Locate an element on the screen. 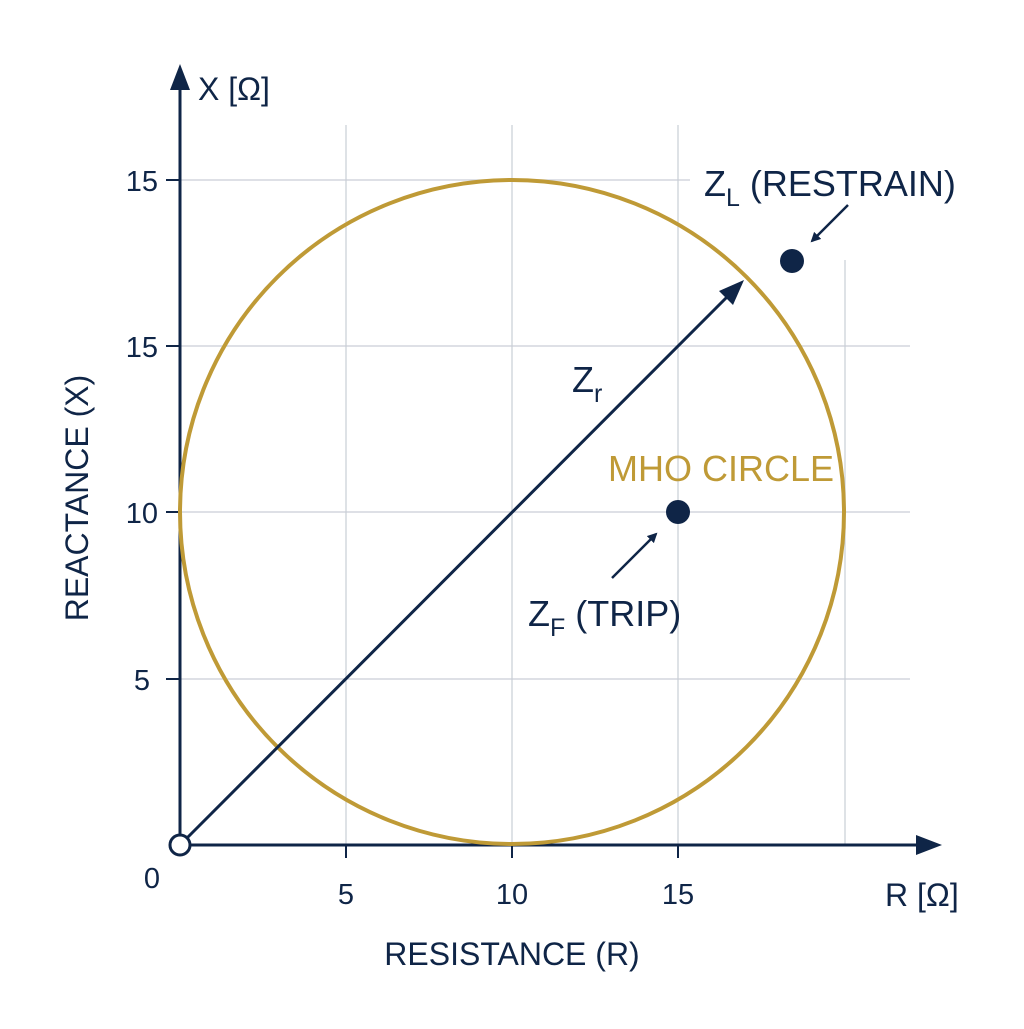 Image resolution: width=1024 pixels, height=1029 pixels. x-axis-end-label: R [Ω] is located at coordinates (922, 895).